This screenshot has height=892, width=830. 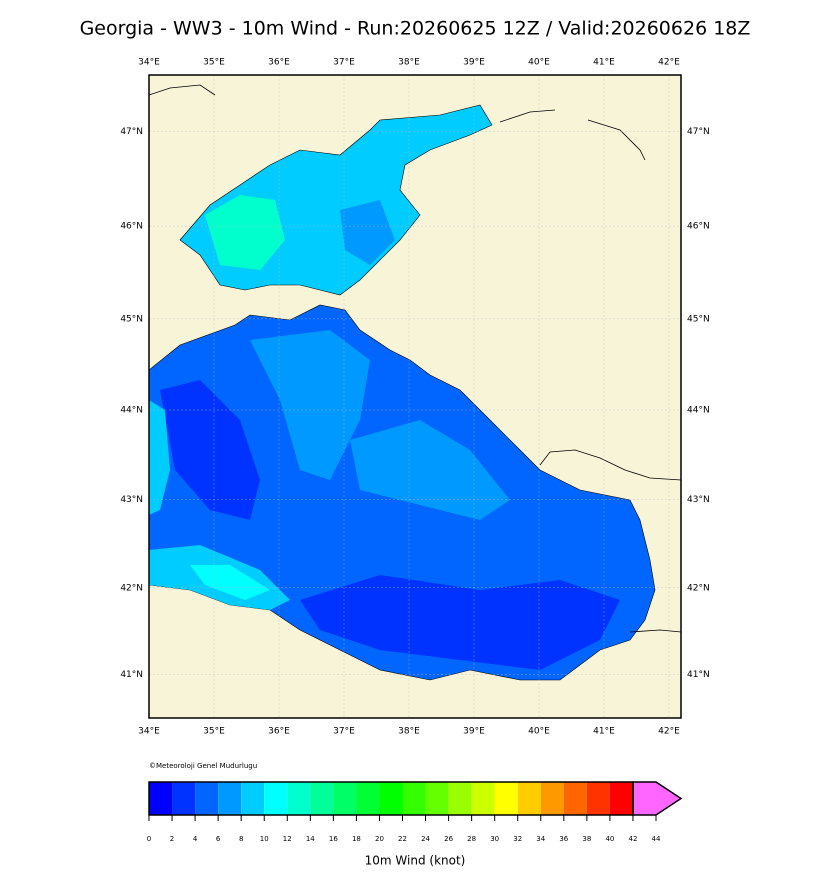 What do you see at coordinates (409, 63) in the screenshot?
I see `lon-label-top: 38°E` at bounding box center [409, 63].